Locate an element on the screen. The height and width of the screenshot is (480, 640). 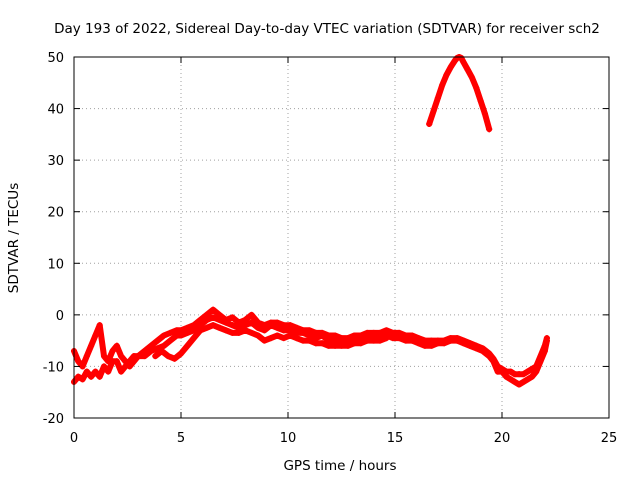
y-tick-label: -20 is located at coordinates (53, 419).